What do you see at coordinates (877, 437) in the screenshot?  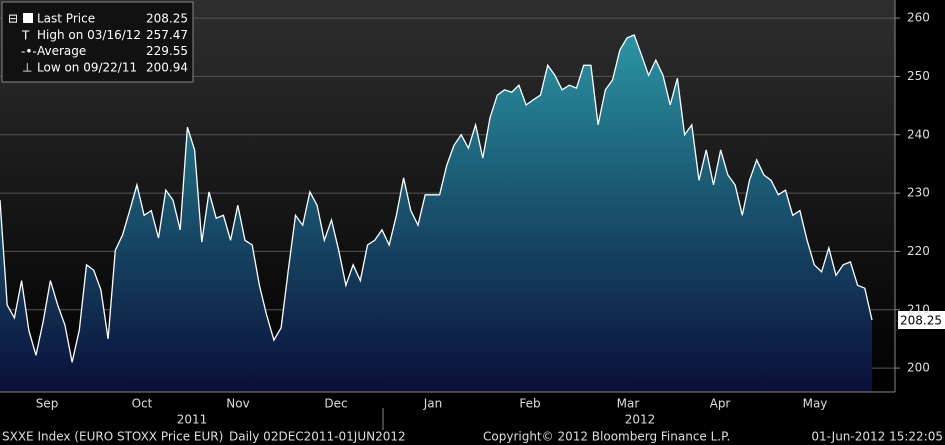 I see `footer-timestamp: 01-Jun-2012 15:22:05` at bounding box center [877, 437].